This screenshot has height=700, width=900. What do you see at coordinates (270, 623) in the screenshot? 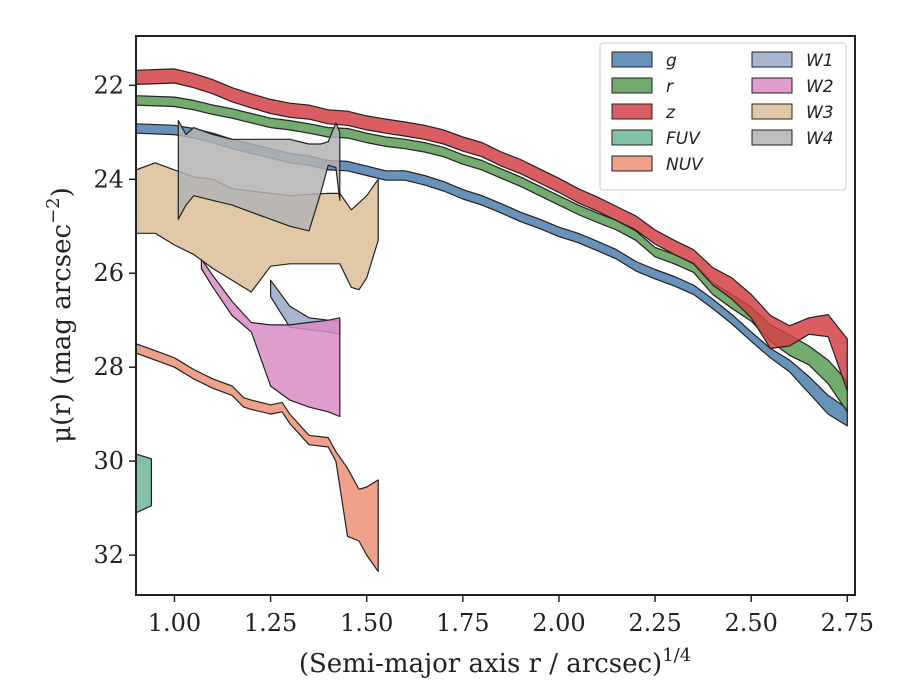
I see `x-tick-label: 1.25` at bounding box center [270, 623].